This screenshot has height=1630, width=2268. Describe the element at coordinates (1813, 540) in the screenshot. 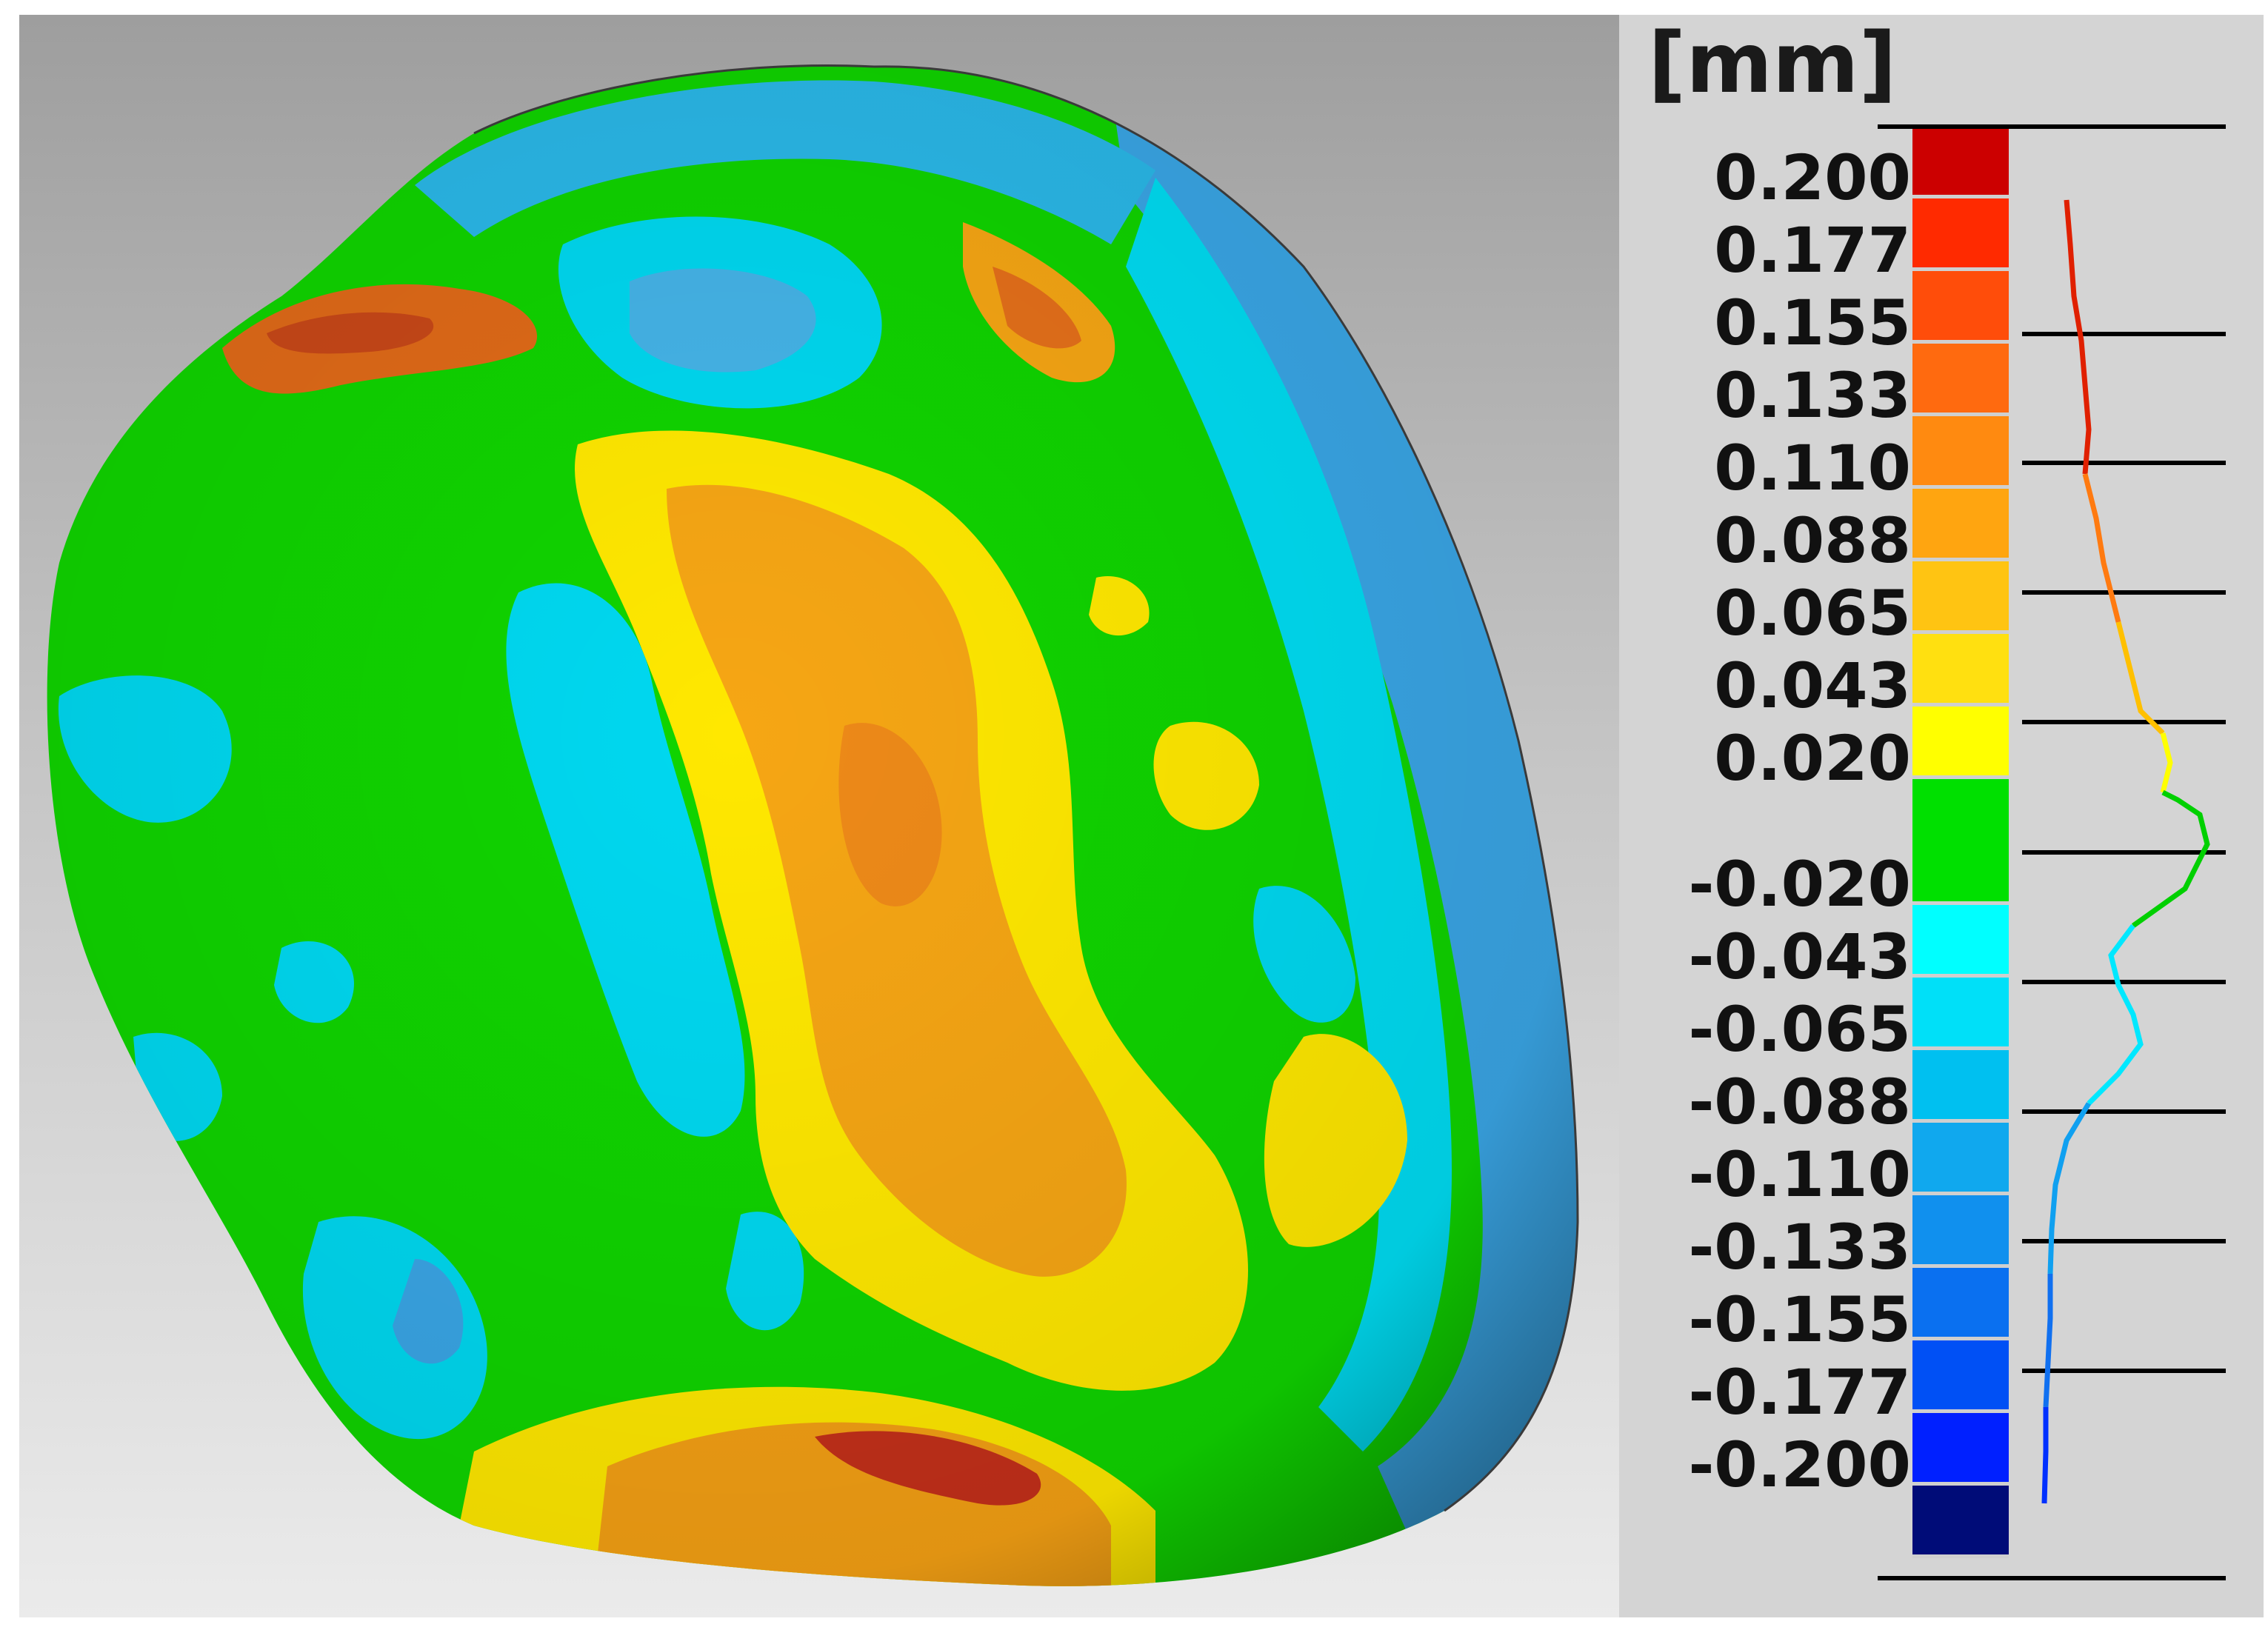

I see `tick-label: 0.088` at that location.